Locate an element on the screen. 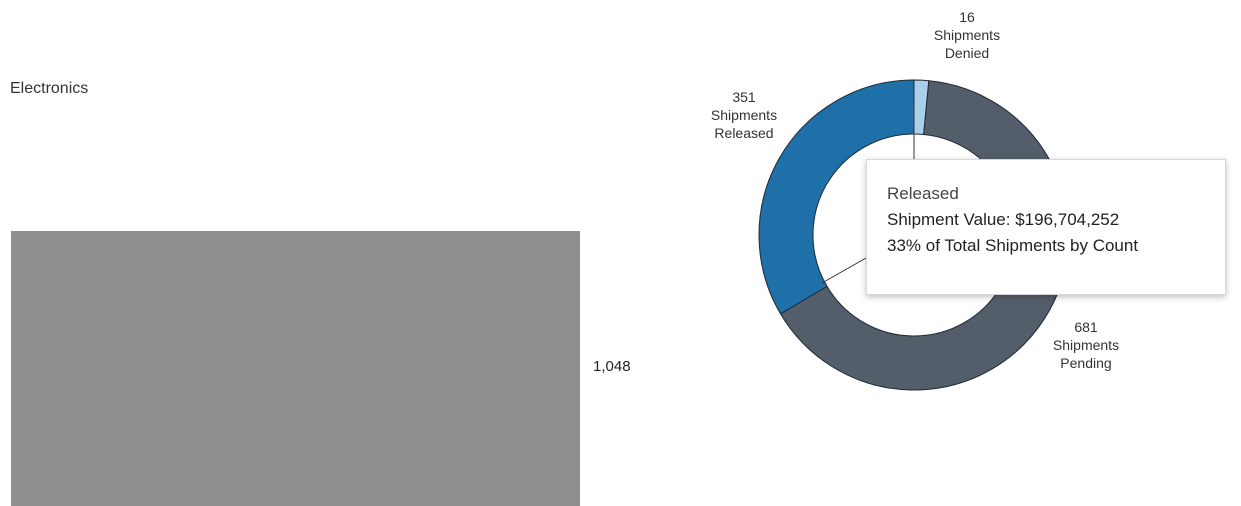 This screenshot has height=506, width=1241. tooltip-title: Released is located at coordinates (923, 193).